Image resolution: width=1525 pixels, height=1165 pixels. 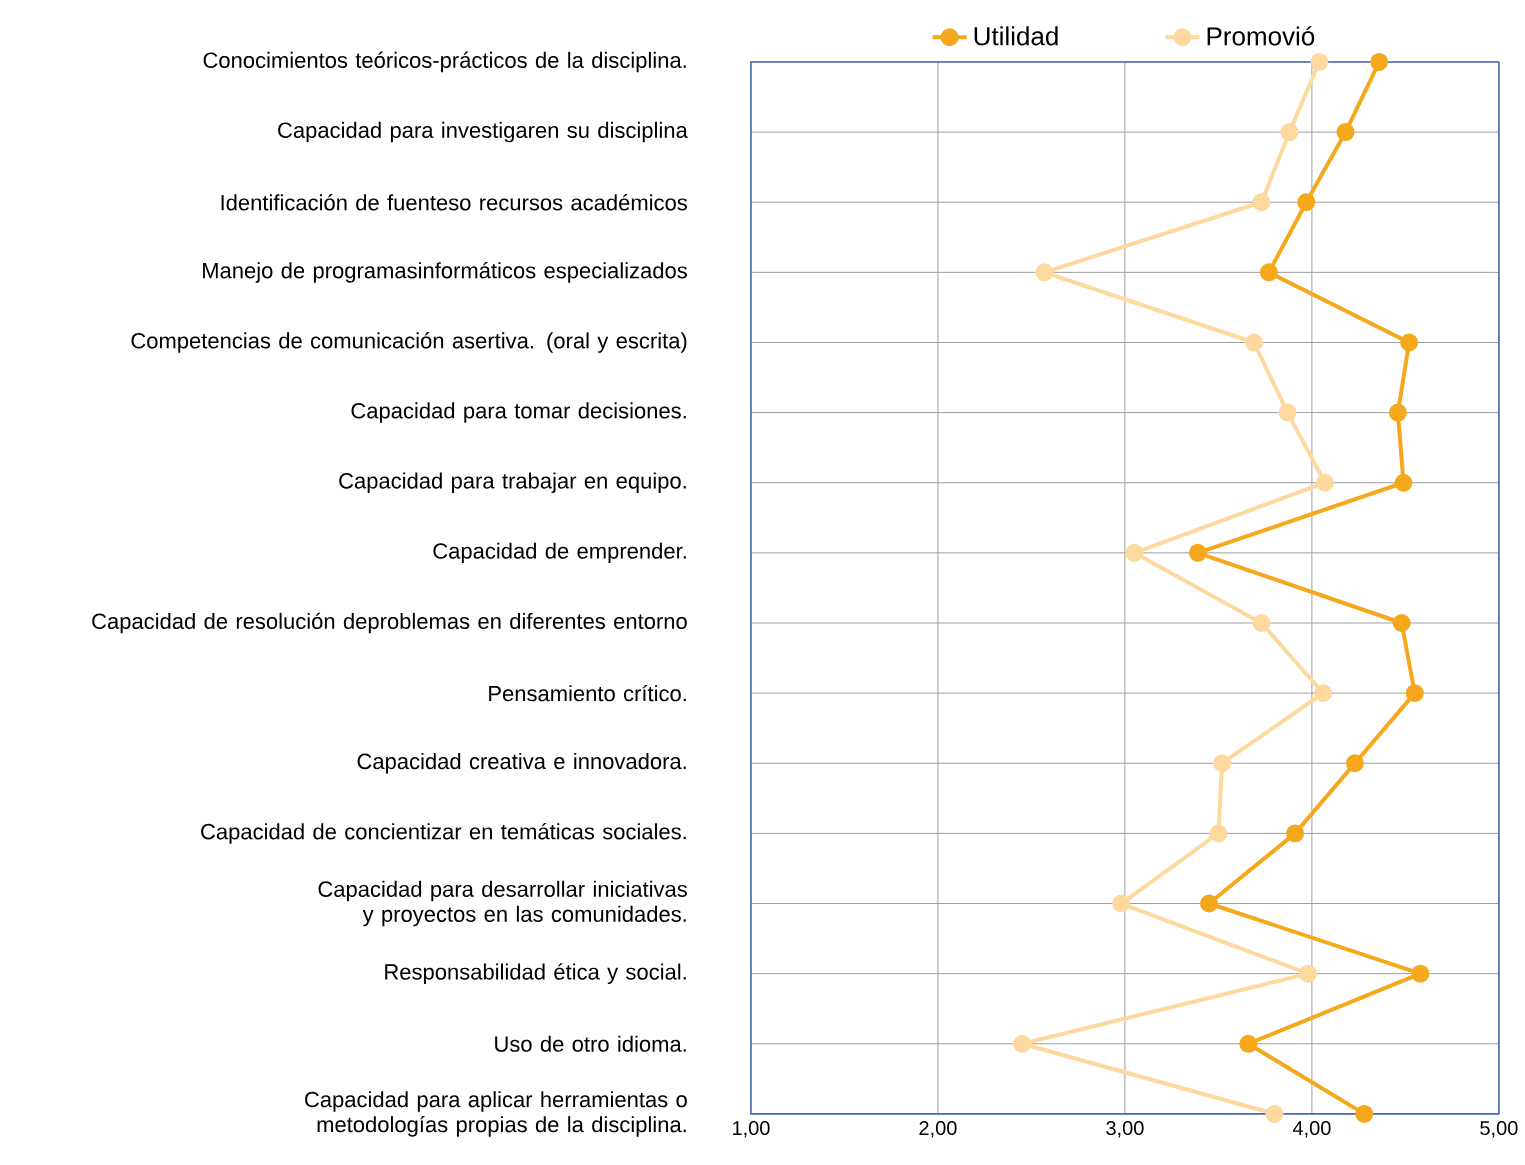 What do you see at coordinates (409, 342) in the screenshot?
I see `y-tick-label: Competencias de comunicación asertiva. (oral y escrita)` at bounding box center [409, 342].